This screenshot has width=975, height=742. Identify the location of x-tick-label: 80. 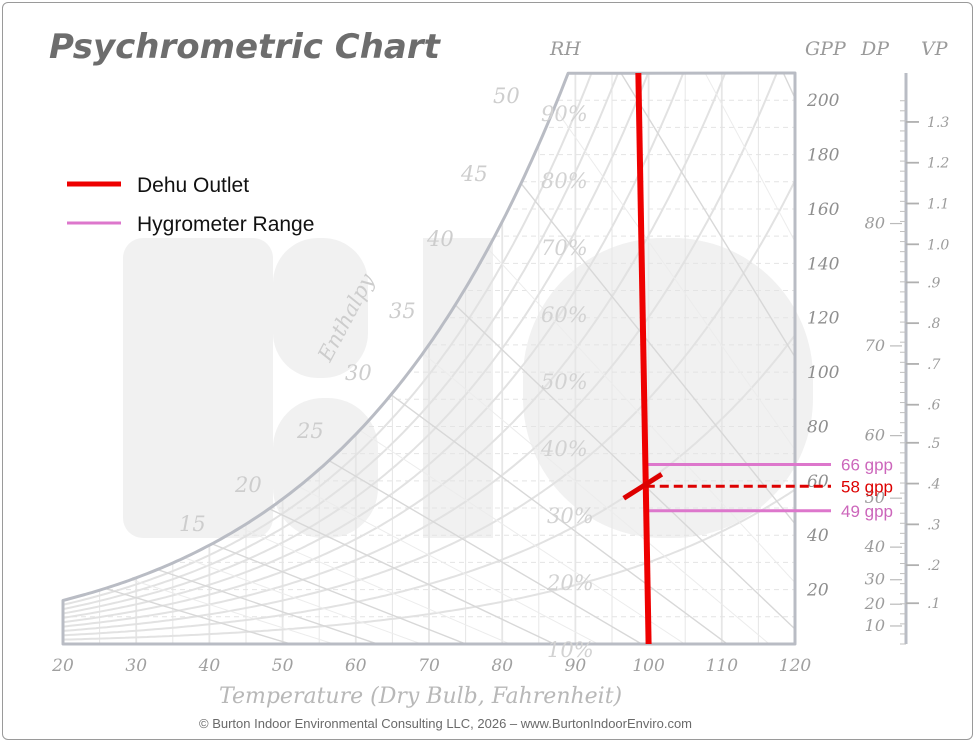
(502, 666).